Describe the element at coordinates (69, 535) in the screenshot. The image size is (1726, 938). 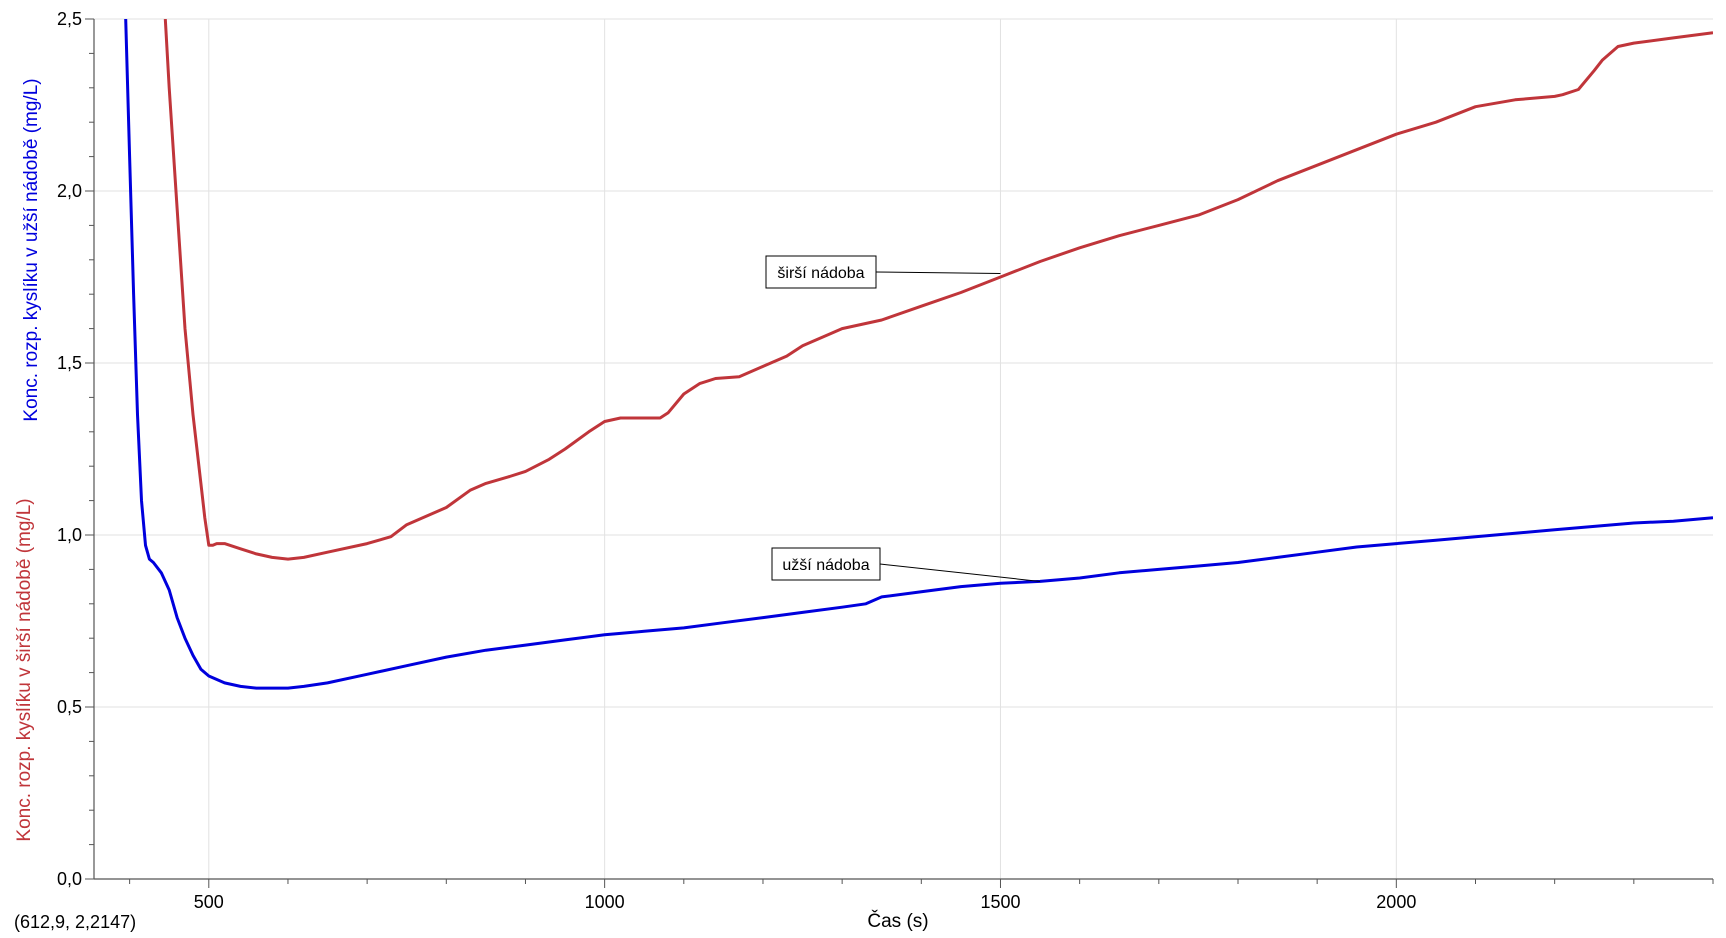
I see `y-tick-label: 1,0` at that location.